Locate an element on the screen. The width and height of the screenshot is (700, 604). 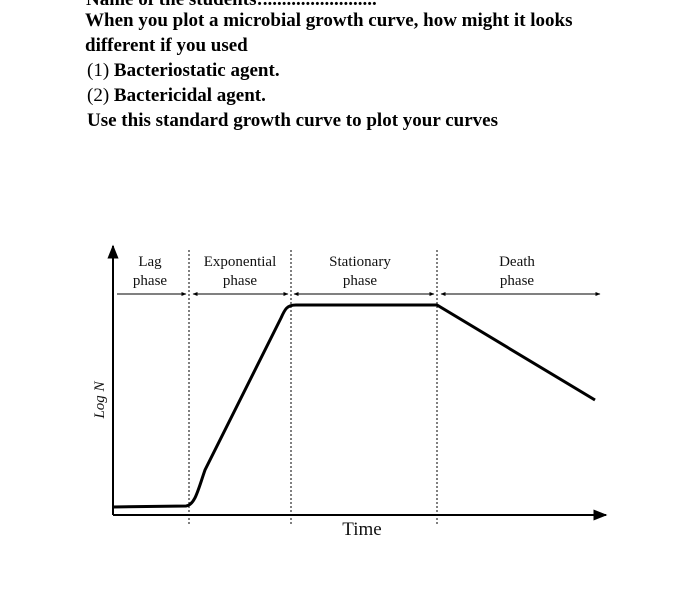
item-text: Bactericidal agent. is located at coordinates (190, 95).